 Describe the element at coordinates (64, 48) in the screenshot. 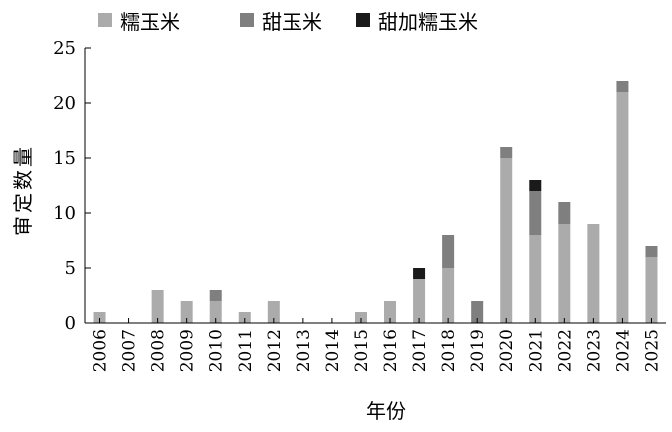

I see `y-tick-label: 25` at that location.